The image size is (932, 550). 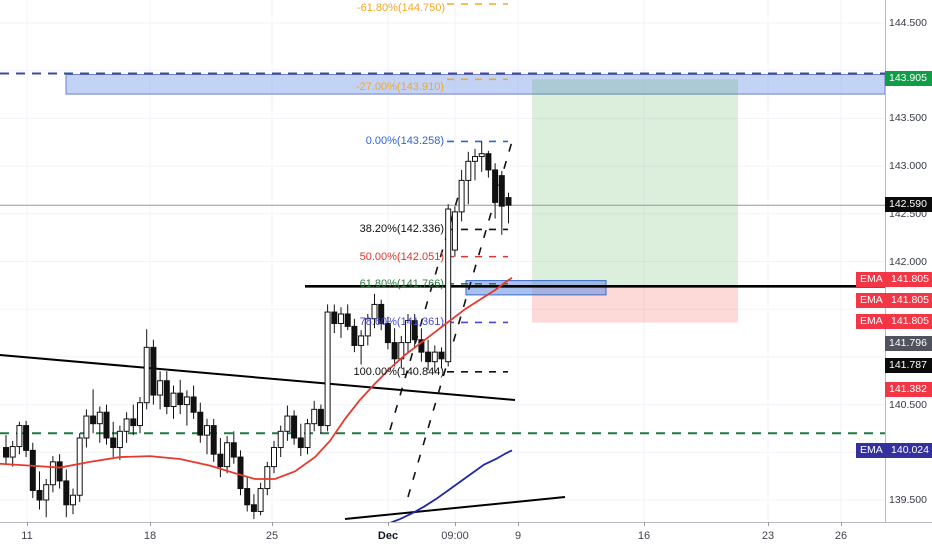 What do you see at coordinates (910, 450) in the screenshot?
I see `price-label-value: 140.024` at bounding box center [910, 450].